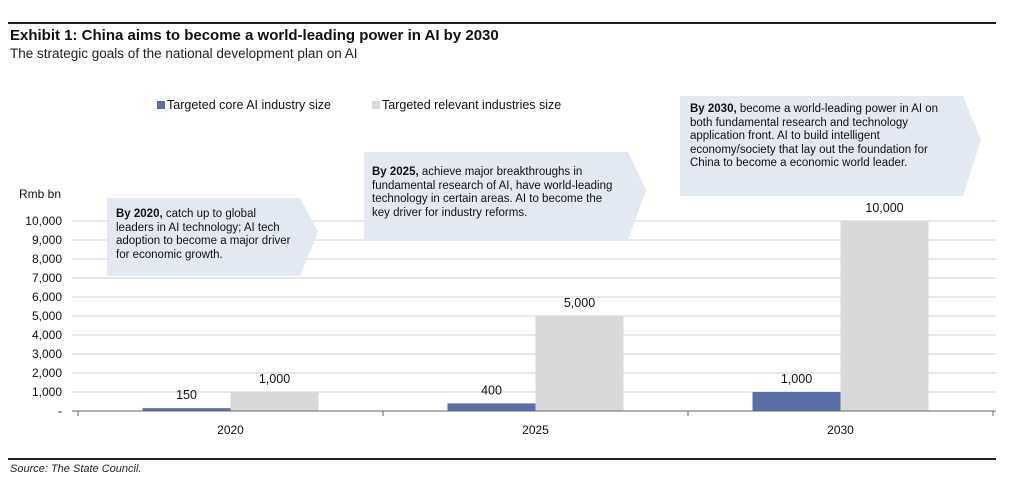 This screenshot has width=1024, height=496. Describe the element at coordinates (47, 392) in the screenshot. I see `y-tick-label: 1,000` at that location.